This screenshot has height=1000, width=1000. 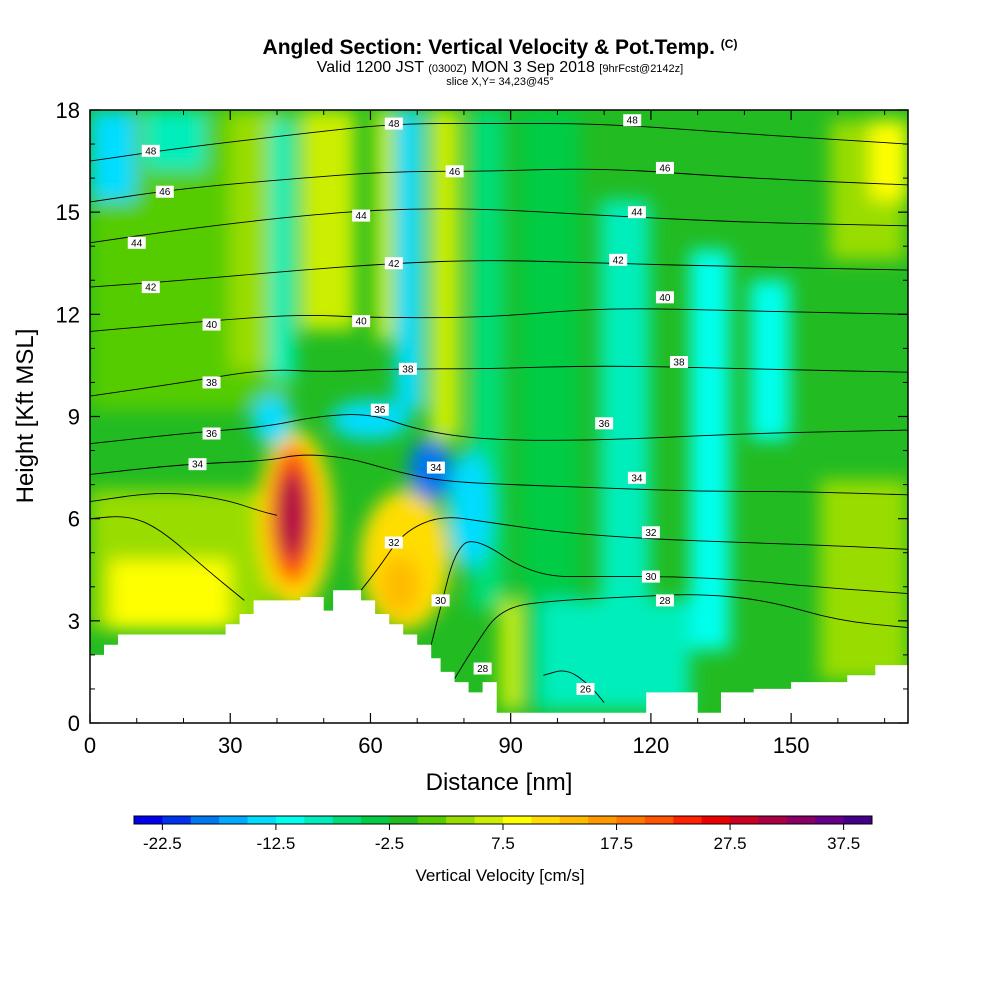 I want to click on y-tick-label: 6, so click(x=74, y=519).